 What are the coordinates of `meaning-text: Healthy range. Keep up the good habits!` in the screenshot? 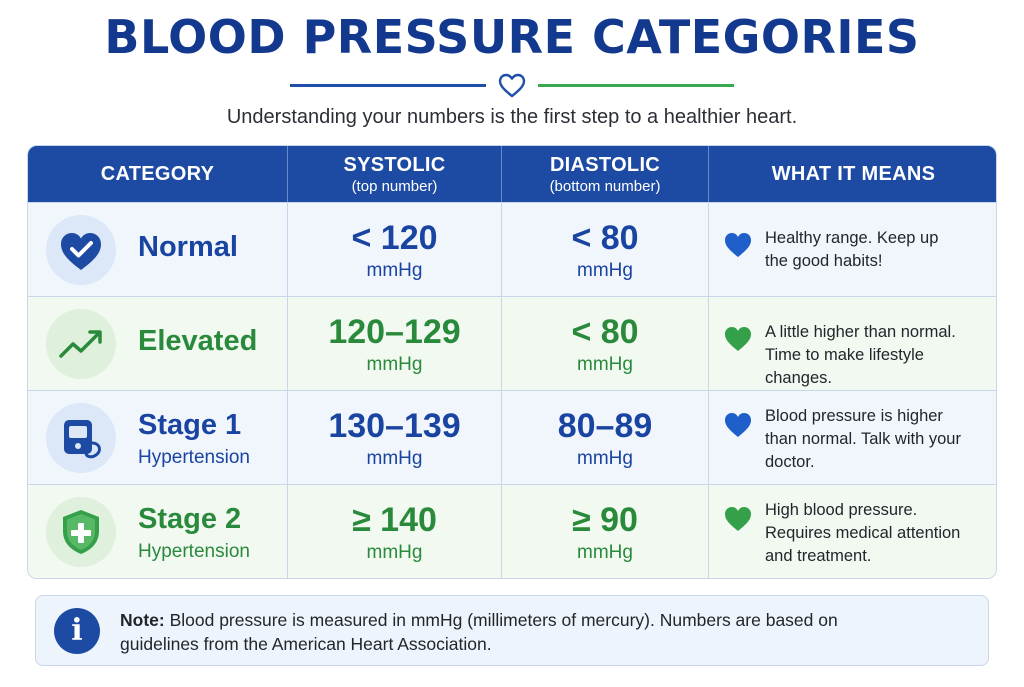 It's located at (852, 249).